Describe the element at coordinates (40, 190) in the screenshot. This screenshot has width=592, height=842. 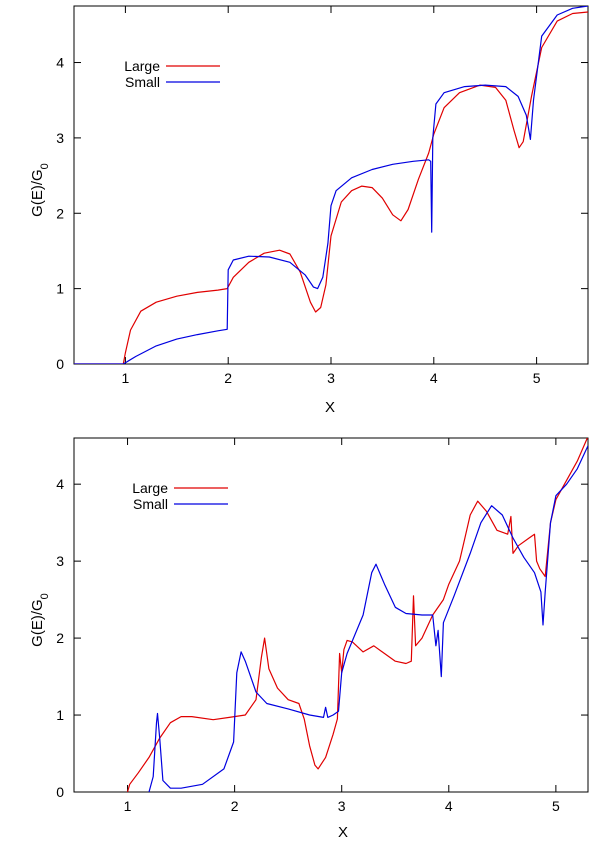
I see `top-y-axis-label: G(E)/G0` at that location.